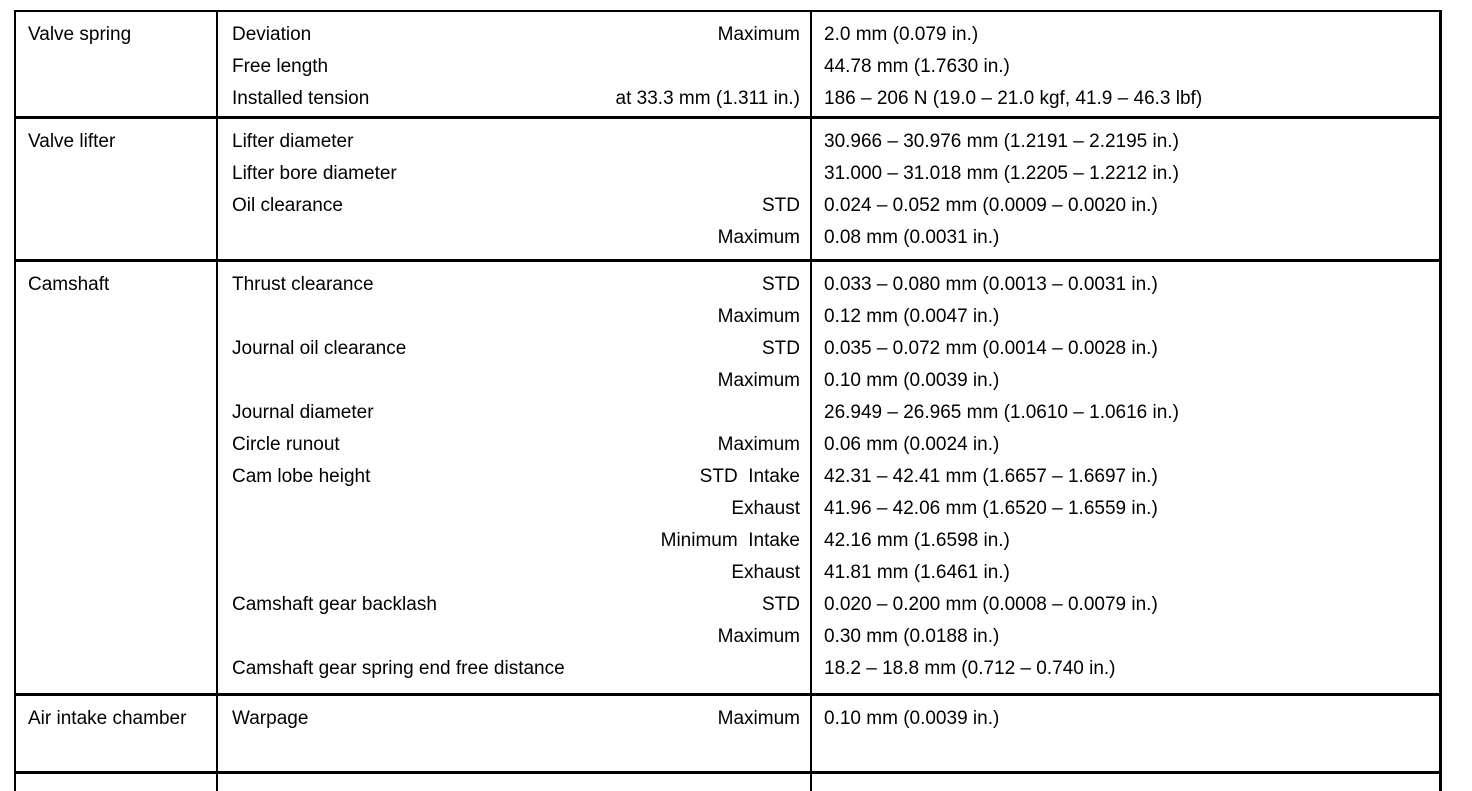 Image resolution: width=1472 pixels, height=791 pixels. What do you see at coordinates (117, 64) in the screenshot?
I see `component-cell: Valve spring` at bounding box center [117, 64].